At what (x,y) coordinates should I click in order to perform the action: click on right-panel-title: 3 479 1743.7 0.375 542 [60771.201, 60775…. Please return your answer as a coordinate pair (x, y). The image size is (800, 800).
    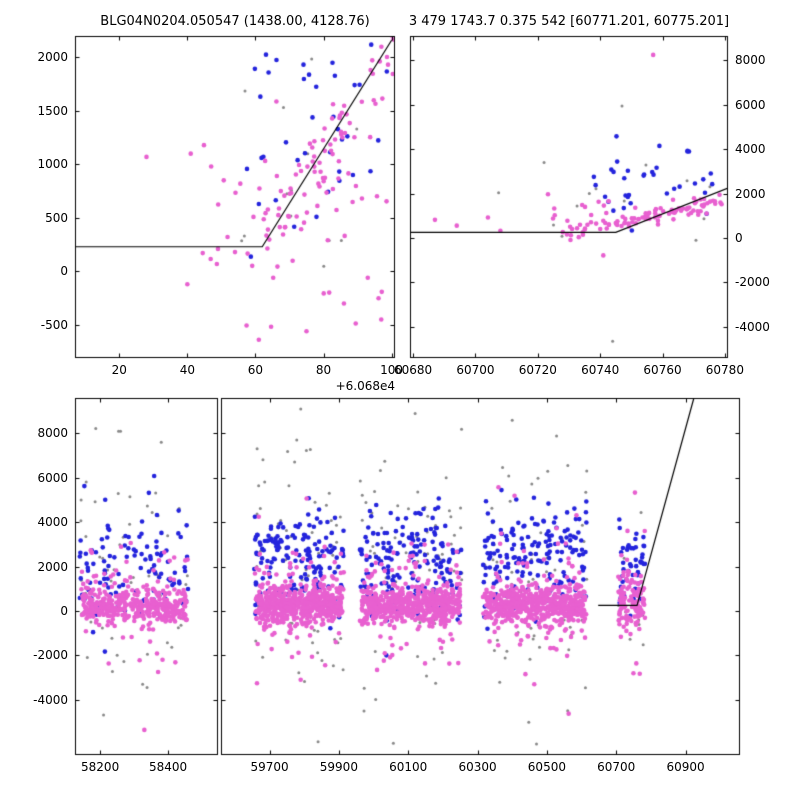
    Looking at the image, I should click on (569, 21).